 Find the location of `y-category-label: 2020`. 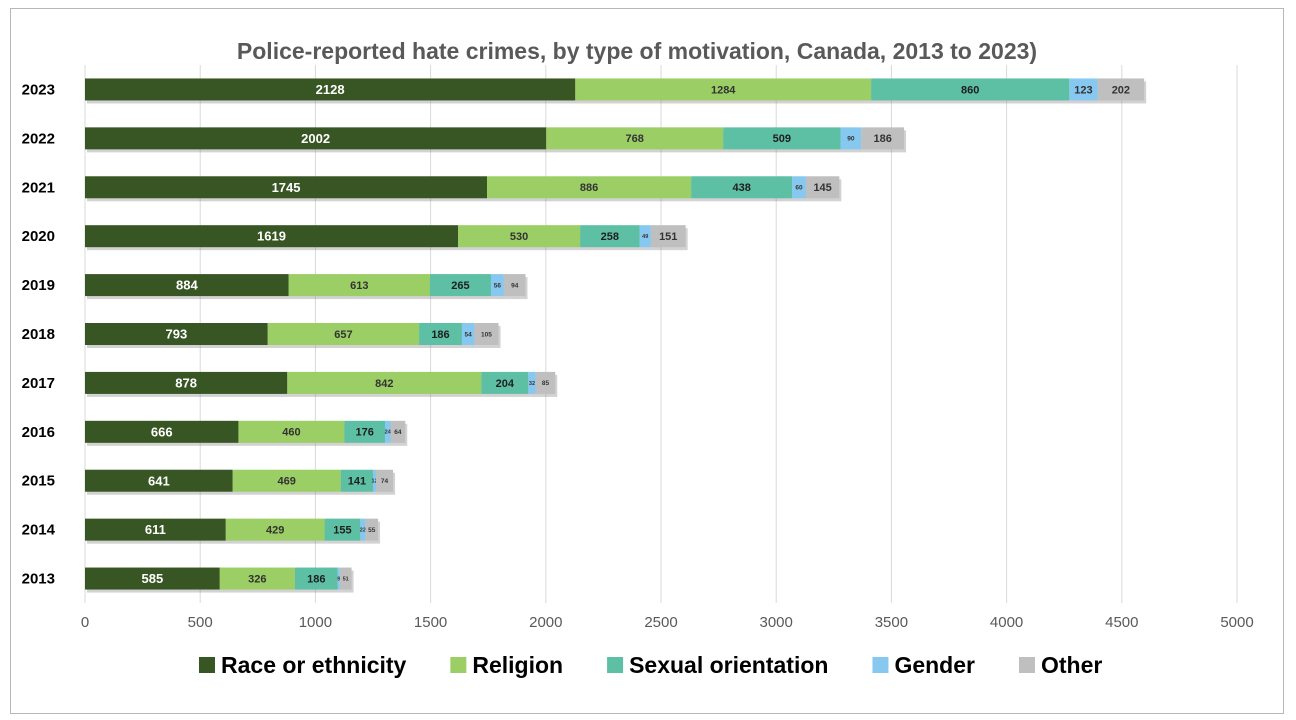

y-category-label: 2020 is located at coordinates (38, 236).